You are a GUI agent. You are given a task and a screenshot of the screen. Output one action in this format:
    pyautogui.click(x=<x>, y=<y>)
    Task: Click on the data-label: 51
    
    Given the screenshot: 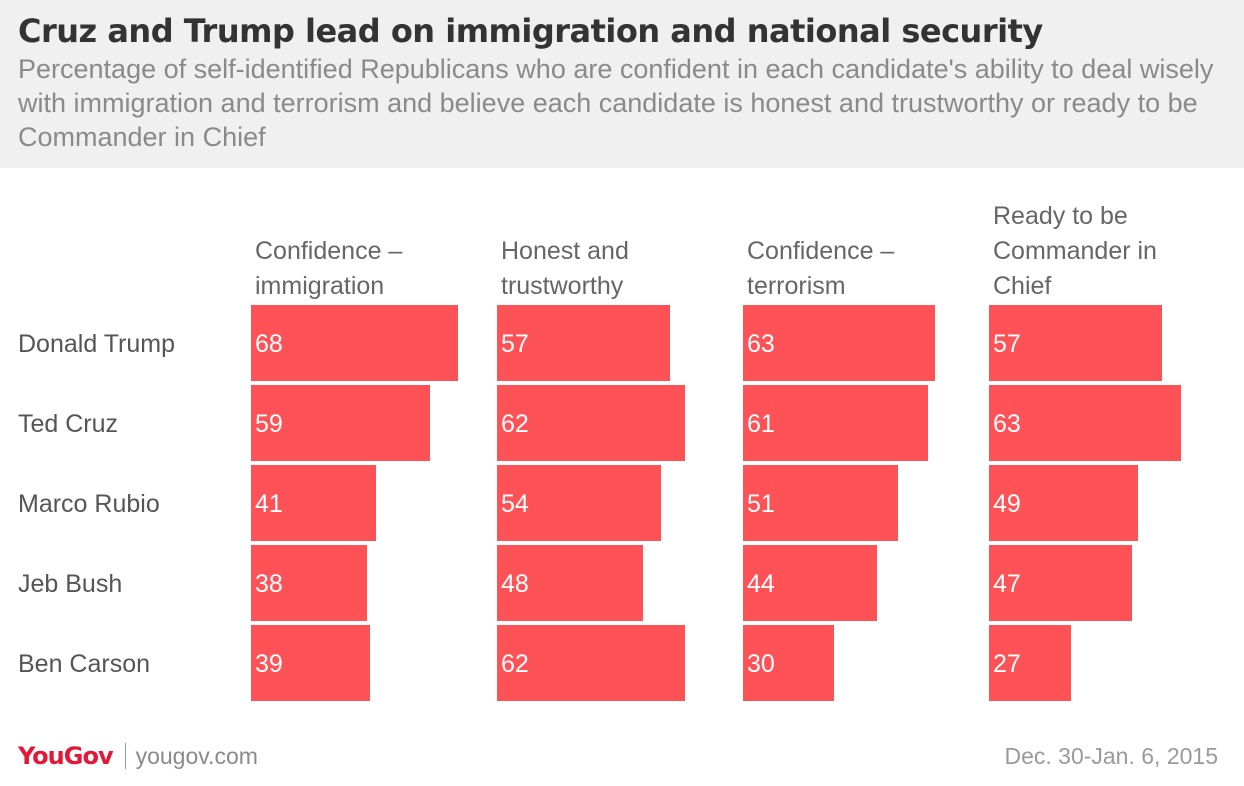 What is the action you would take?
    pyautogui.click(x=761, y=504)
    